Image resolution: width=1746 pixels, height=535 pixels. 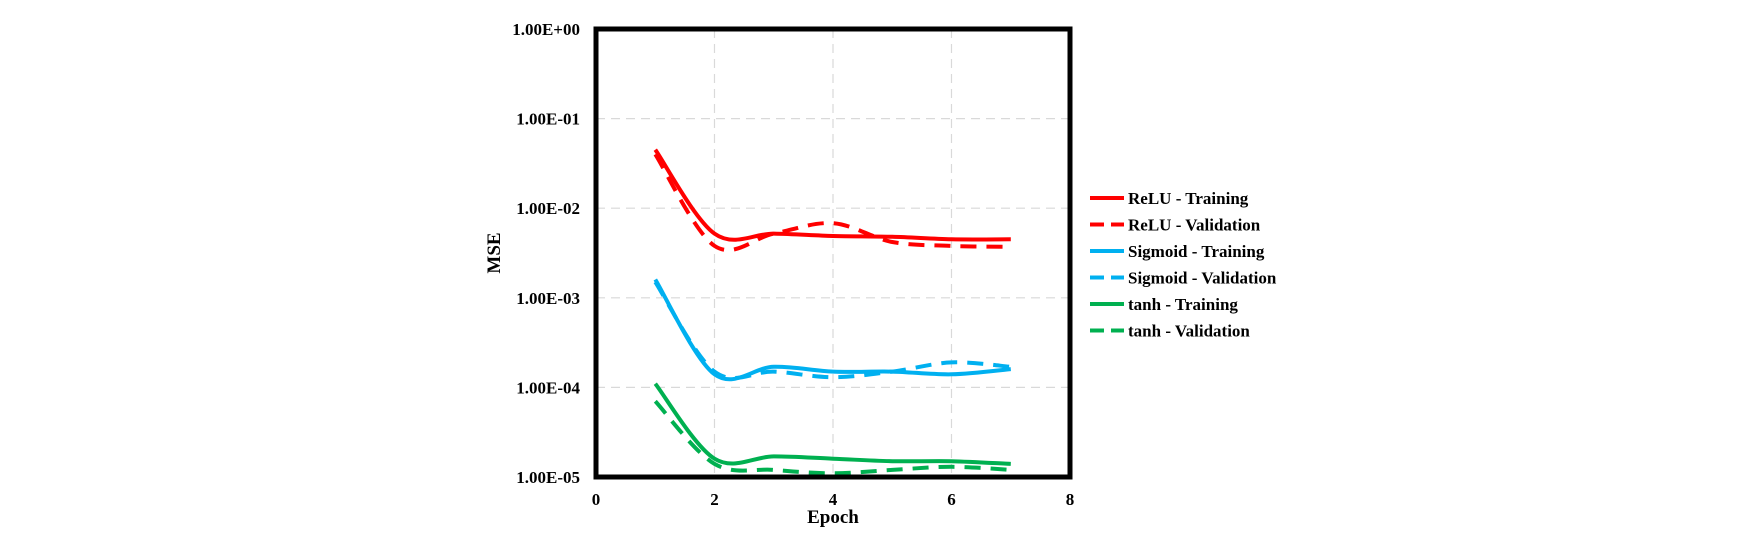 I want to click on x-tick-label: 8, so click(x=1070, y=499).